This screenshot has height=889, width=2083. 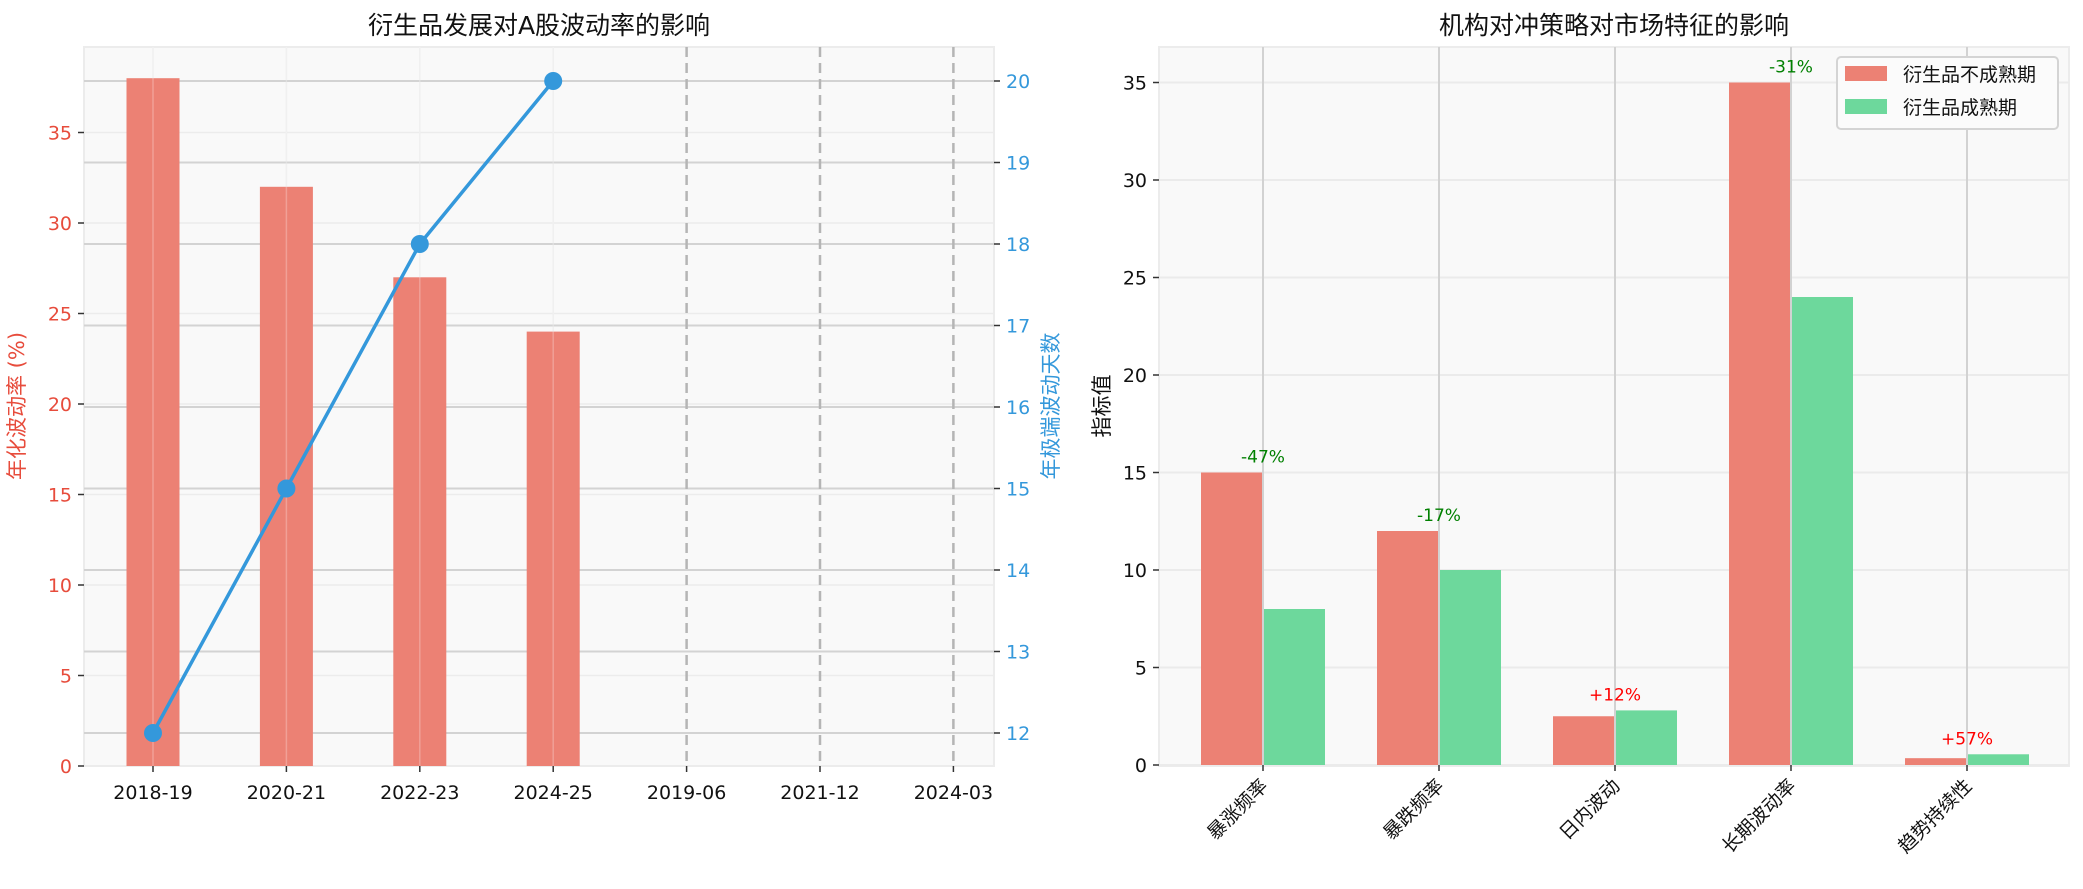 I want to click on svg-text: 2022-23, so click(x=419, y=793).